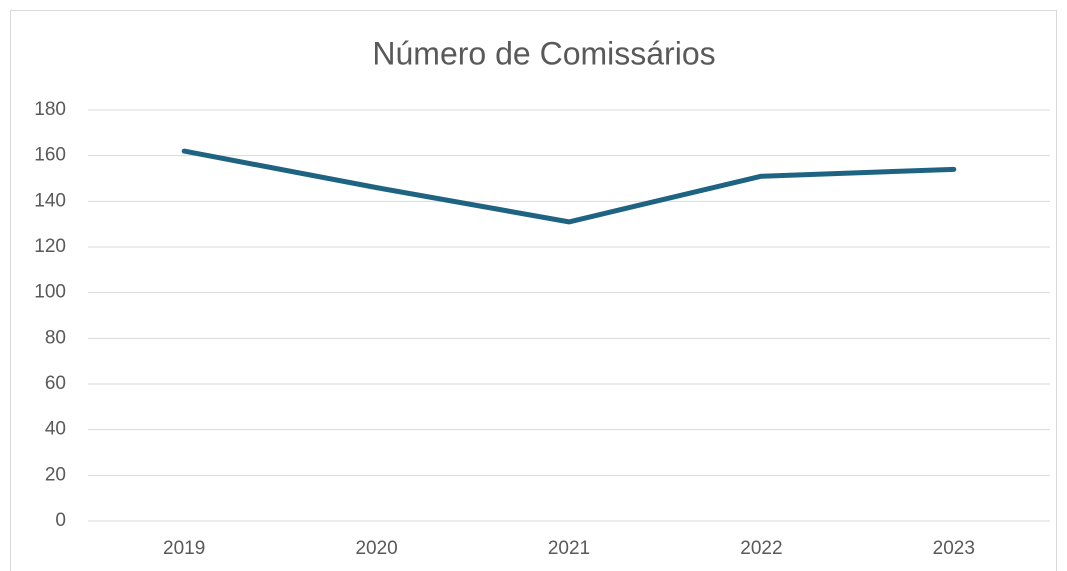  I want to click on y-tick-label: 160, so click(50, 155).